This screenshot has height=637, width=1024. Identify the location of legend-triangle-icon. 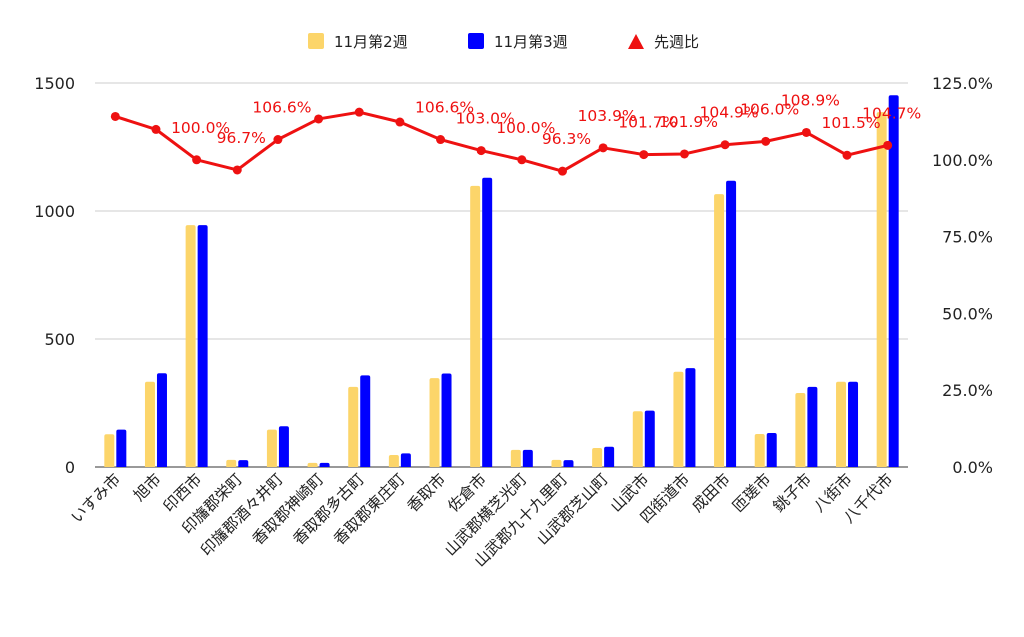
(636, 41).